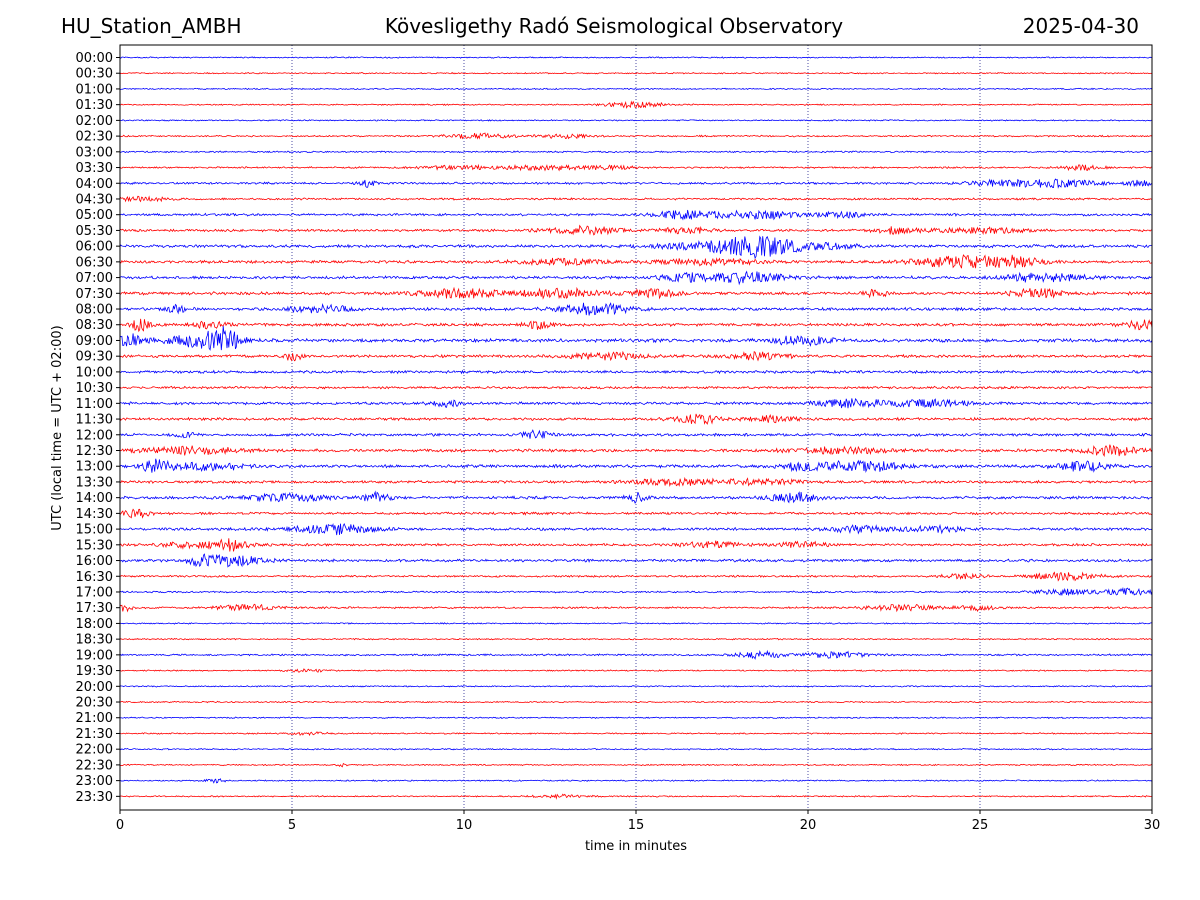 This screenshot has width=1200, height=900. What do you see at coordinates (94, 137) in the screenshot?
I see `row-label: 02:30` at bounding box center [94, 137].